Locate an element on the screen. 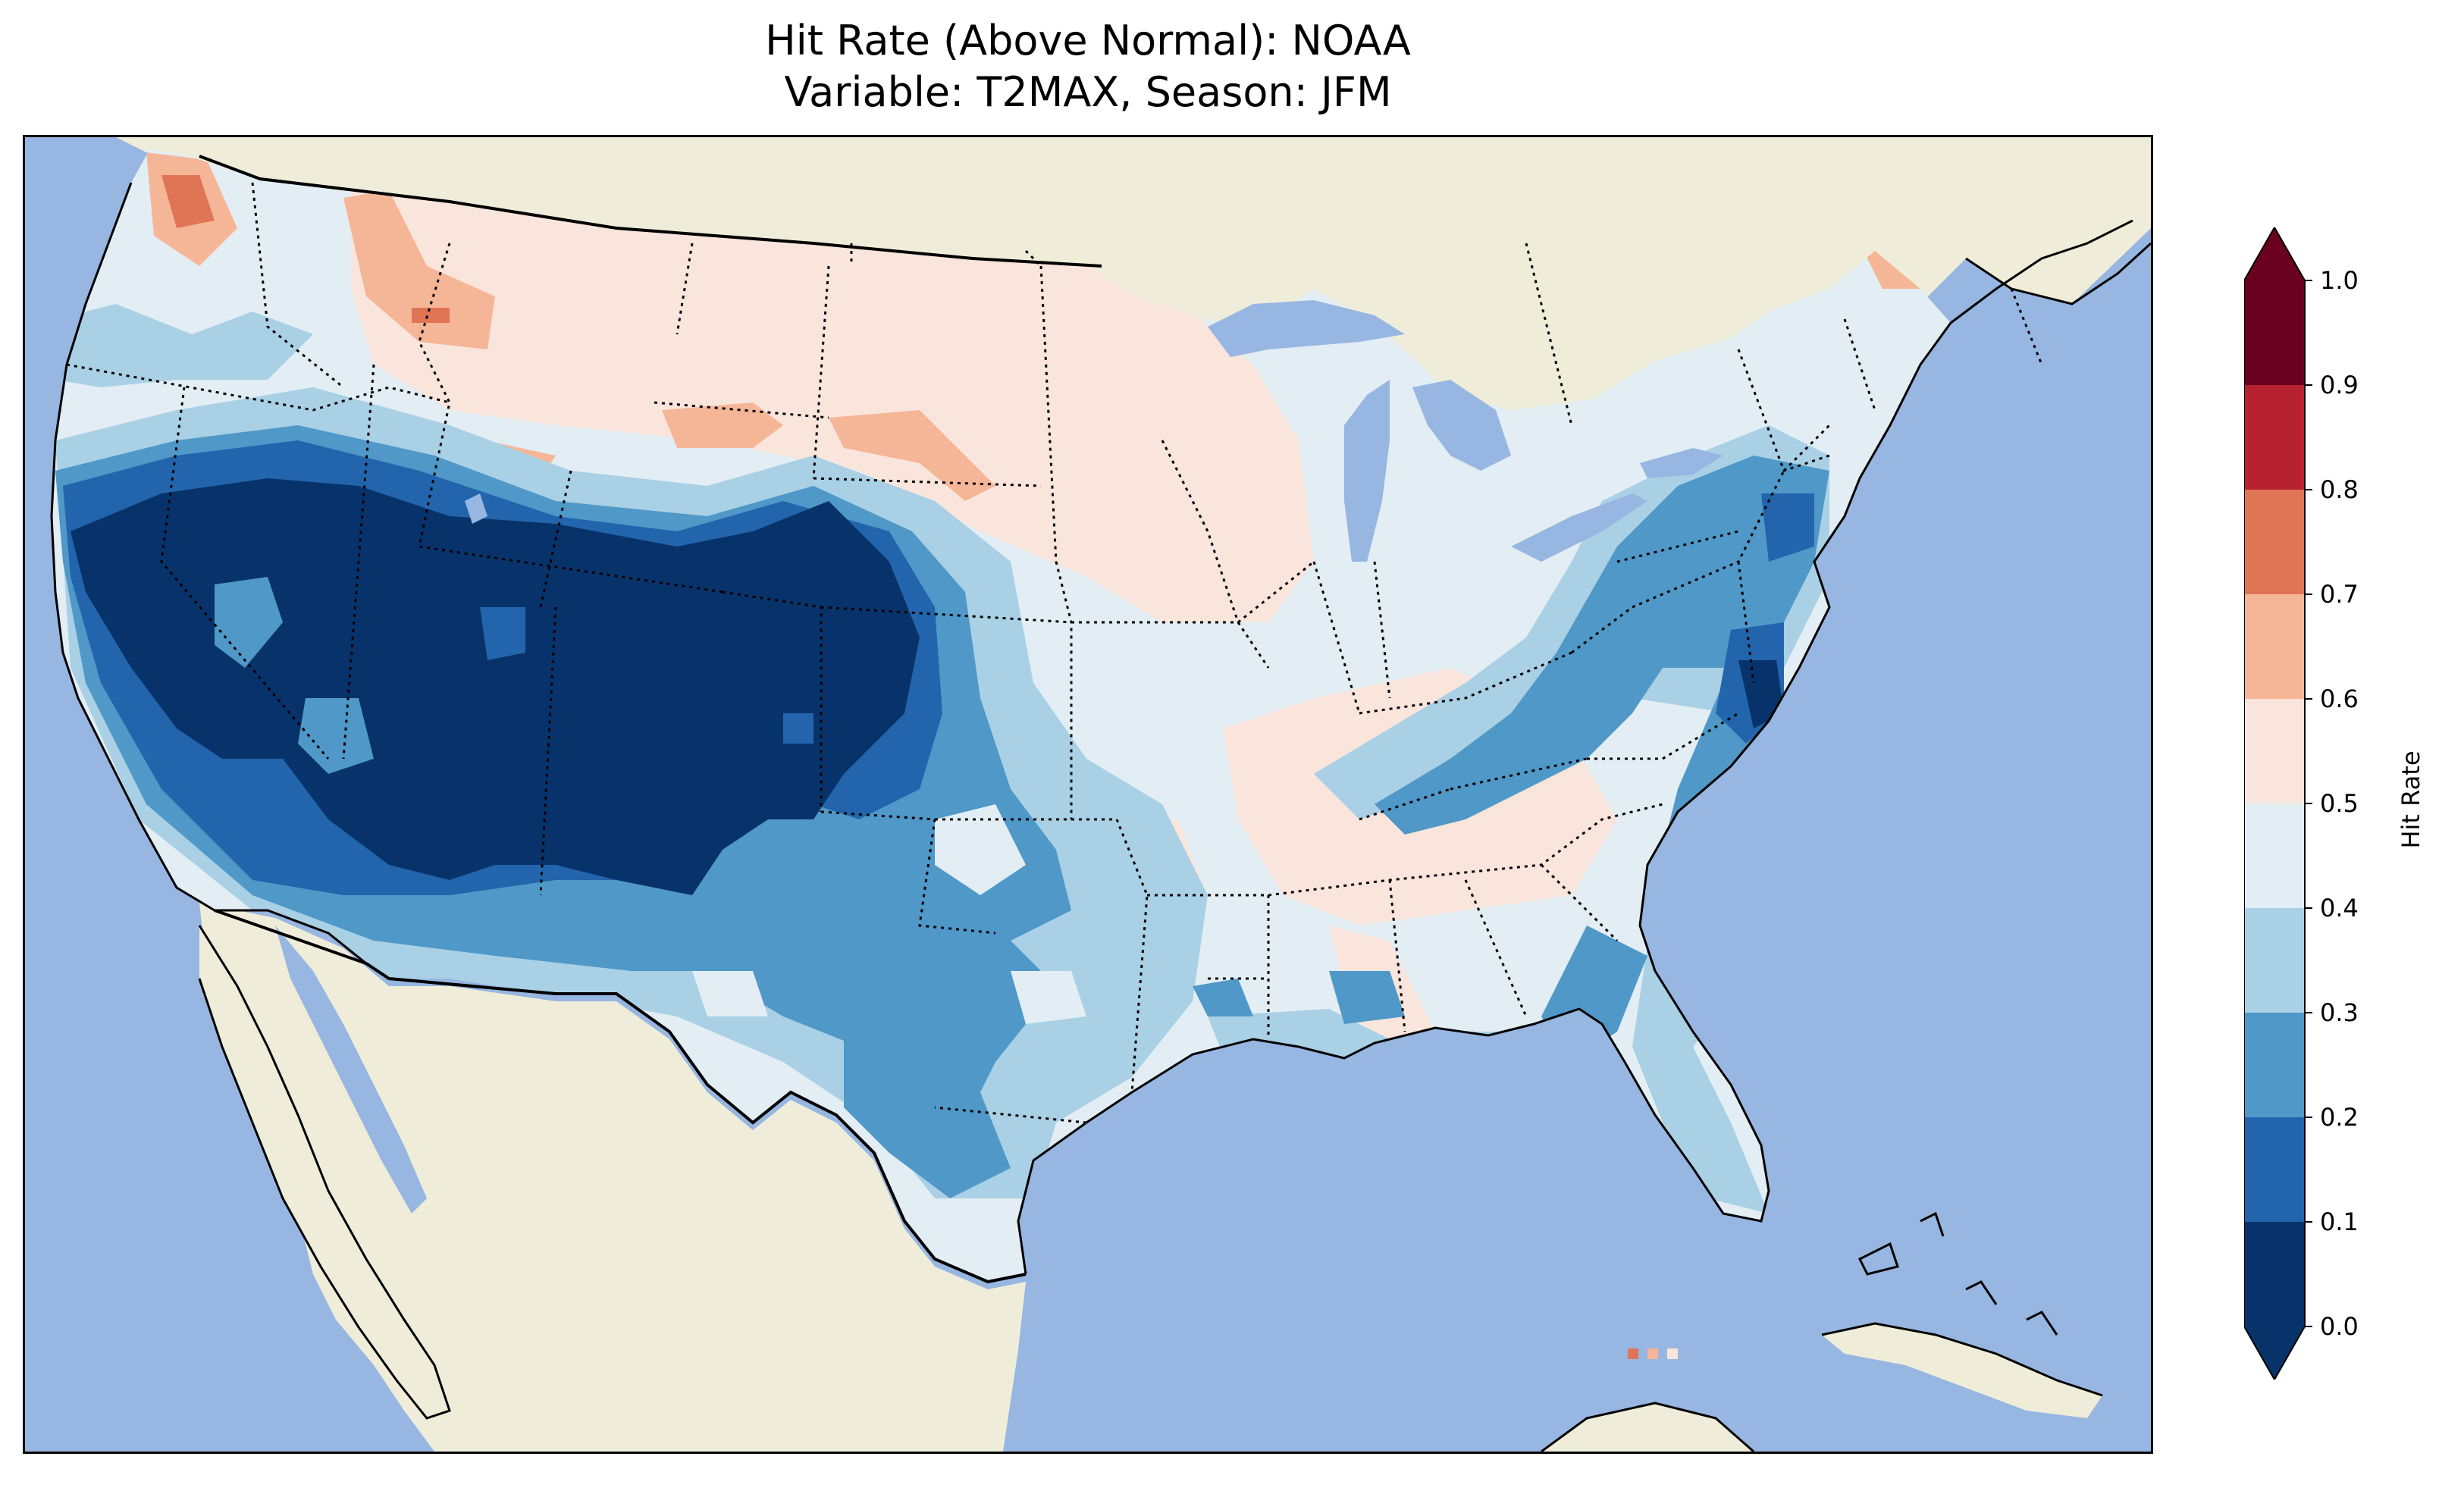 This screenshot has width=2464, height=1494. lake-ontario is located at coordinates (1682, 463).